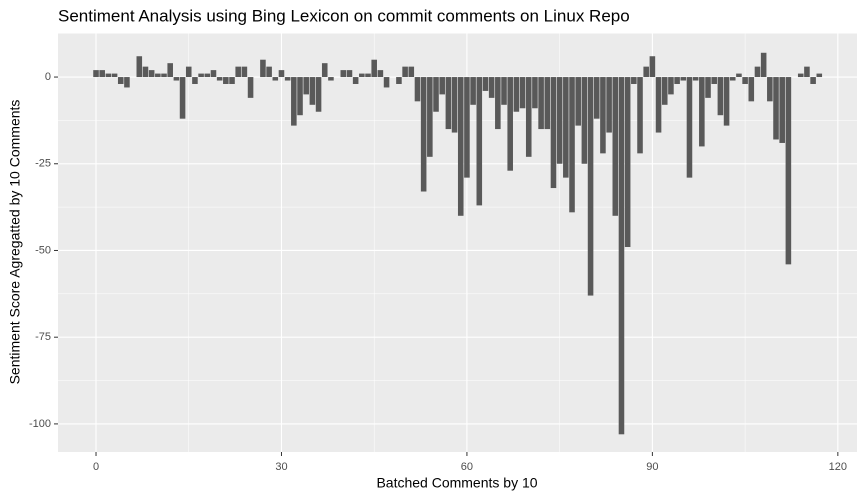 This screenshot has height=499, width=865. Describe the element at coordinates (48, 77) in the screenshot. I see `y-tick-label: 0` at that location.